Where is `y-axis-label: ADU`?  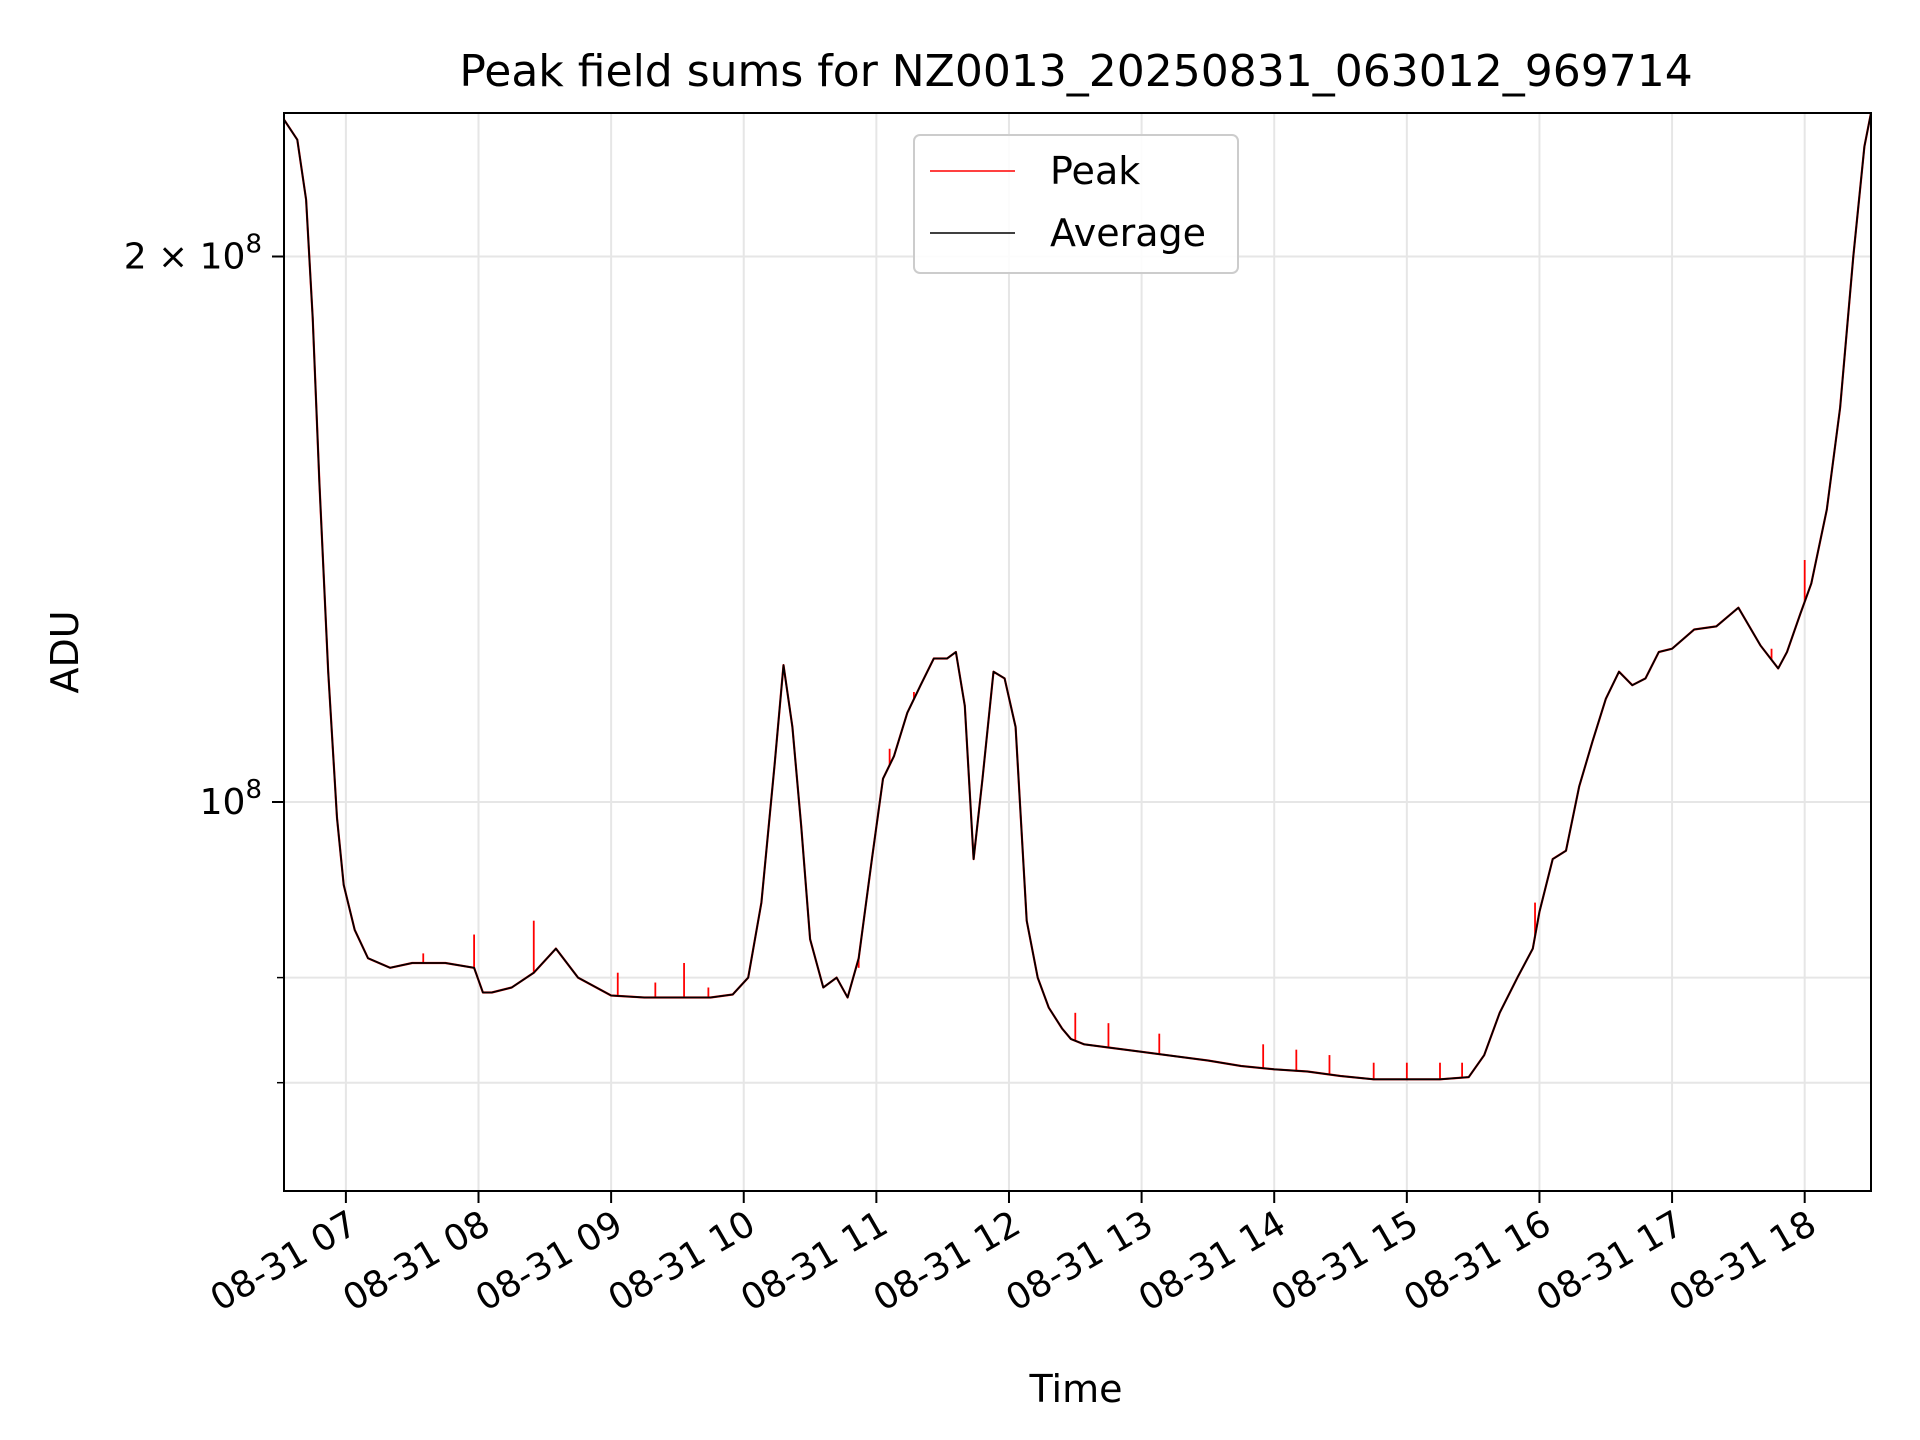 y-axis-label: ADU is located at coordinates (65, 651).